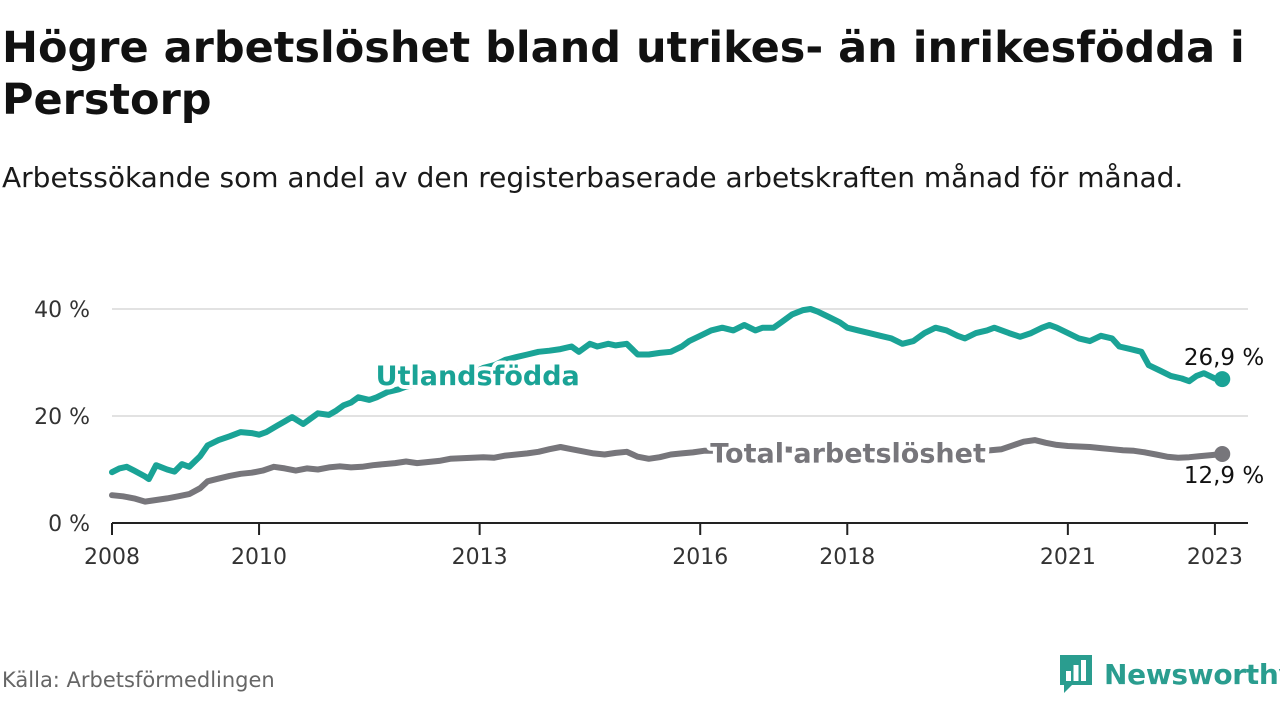  What do you see at coordinates (1215, 557) in the screenshot?
I see `x-tick-label: 2023` at bounding box center [1215, 557].